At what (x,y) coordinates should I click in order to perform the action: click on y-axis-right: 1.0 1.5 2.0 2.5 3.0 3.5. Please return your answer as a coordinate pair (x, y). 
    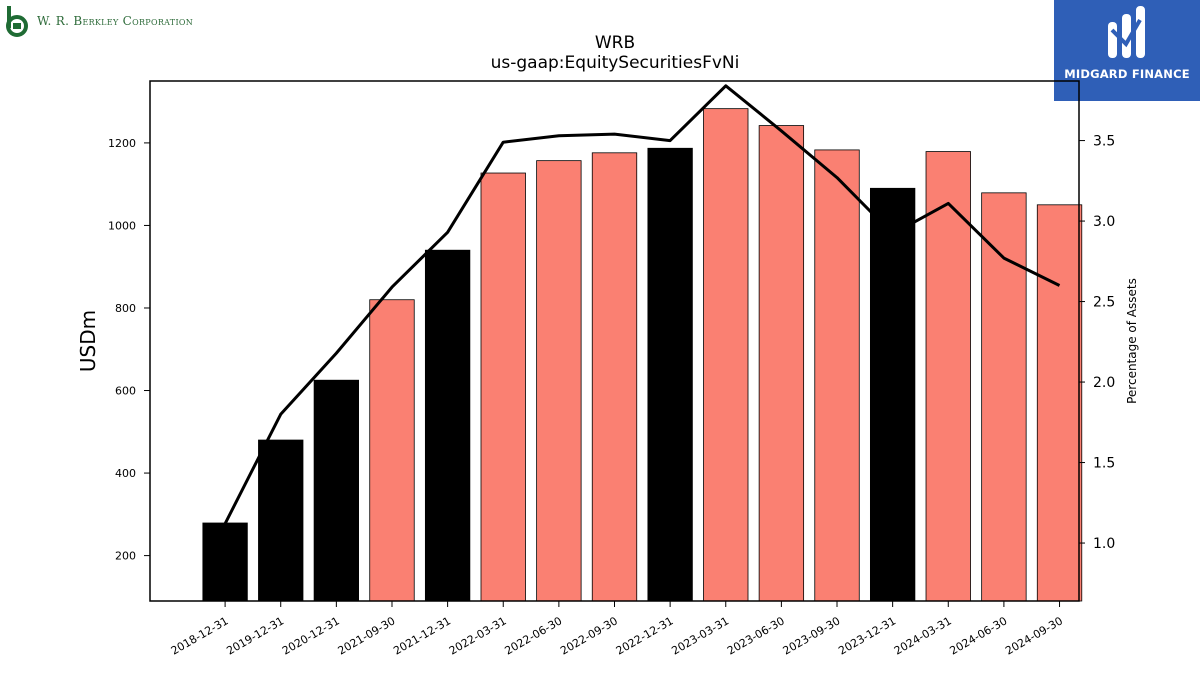
    Looking at the image, I should click on (1097, 343).